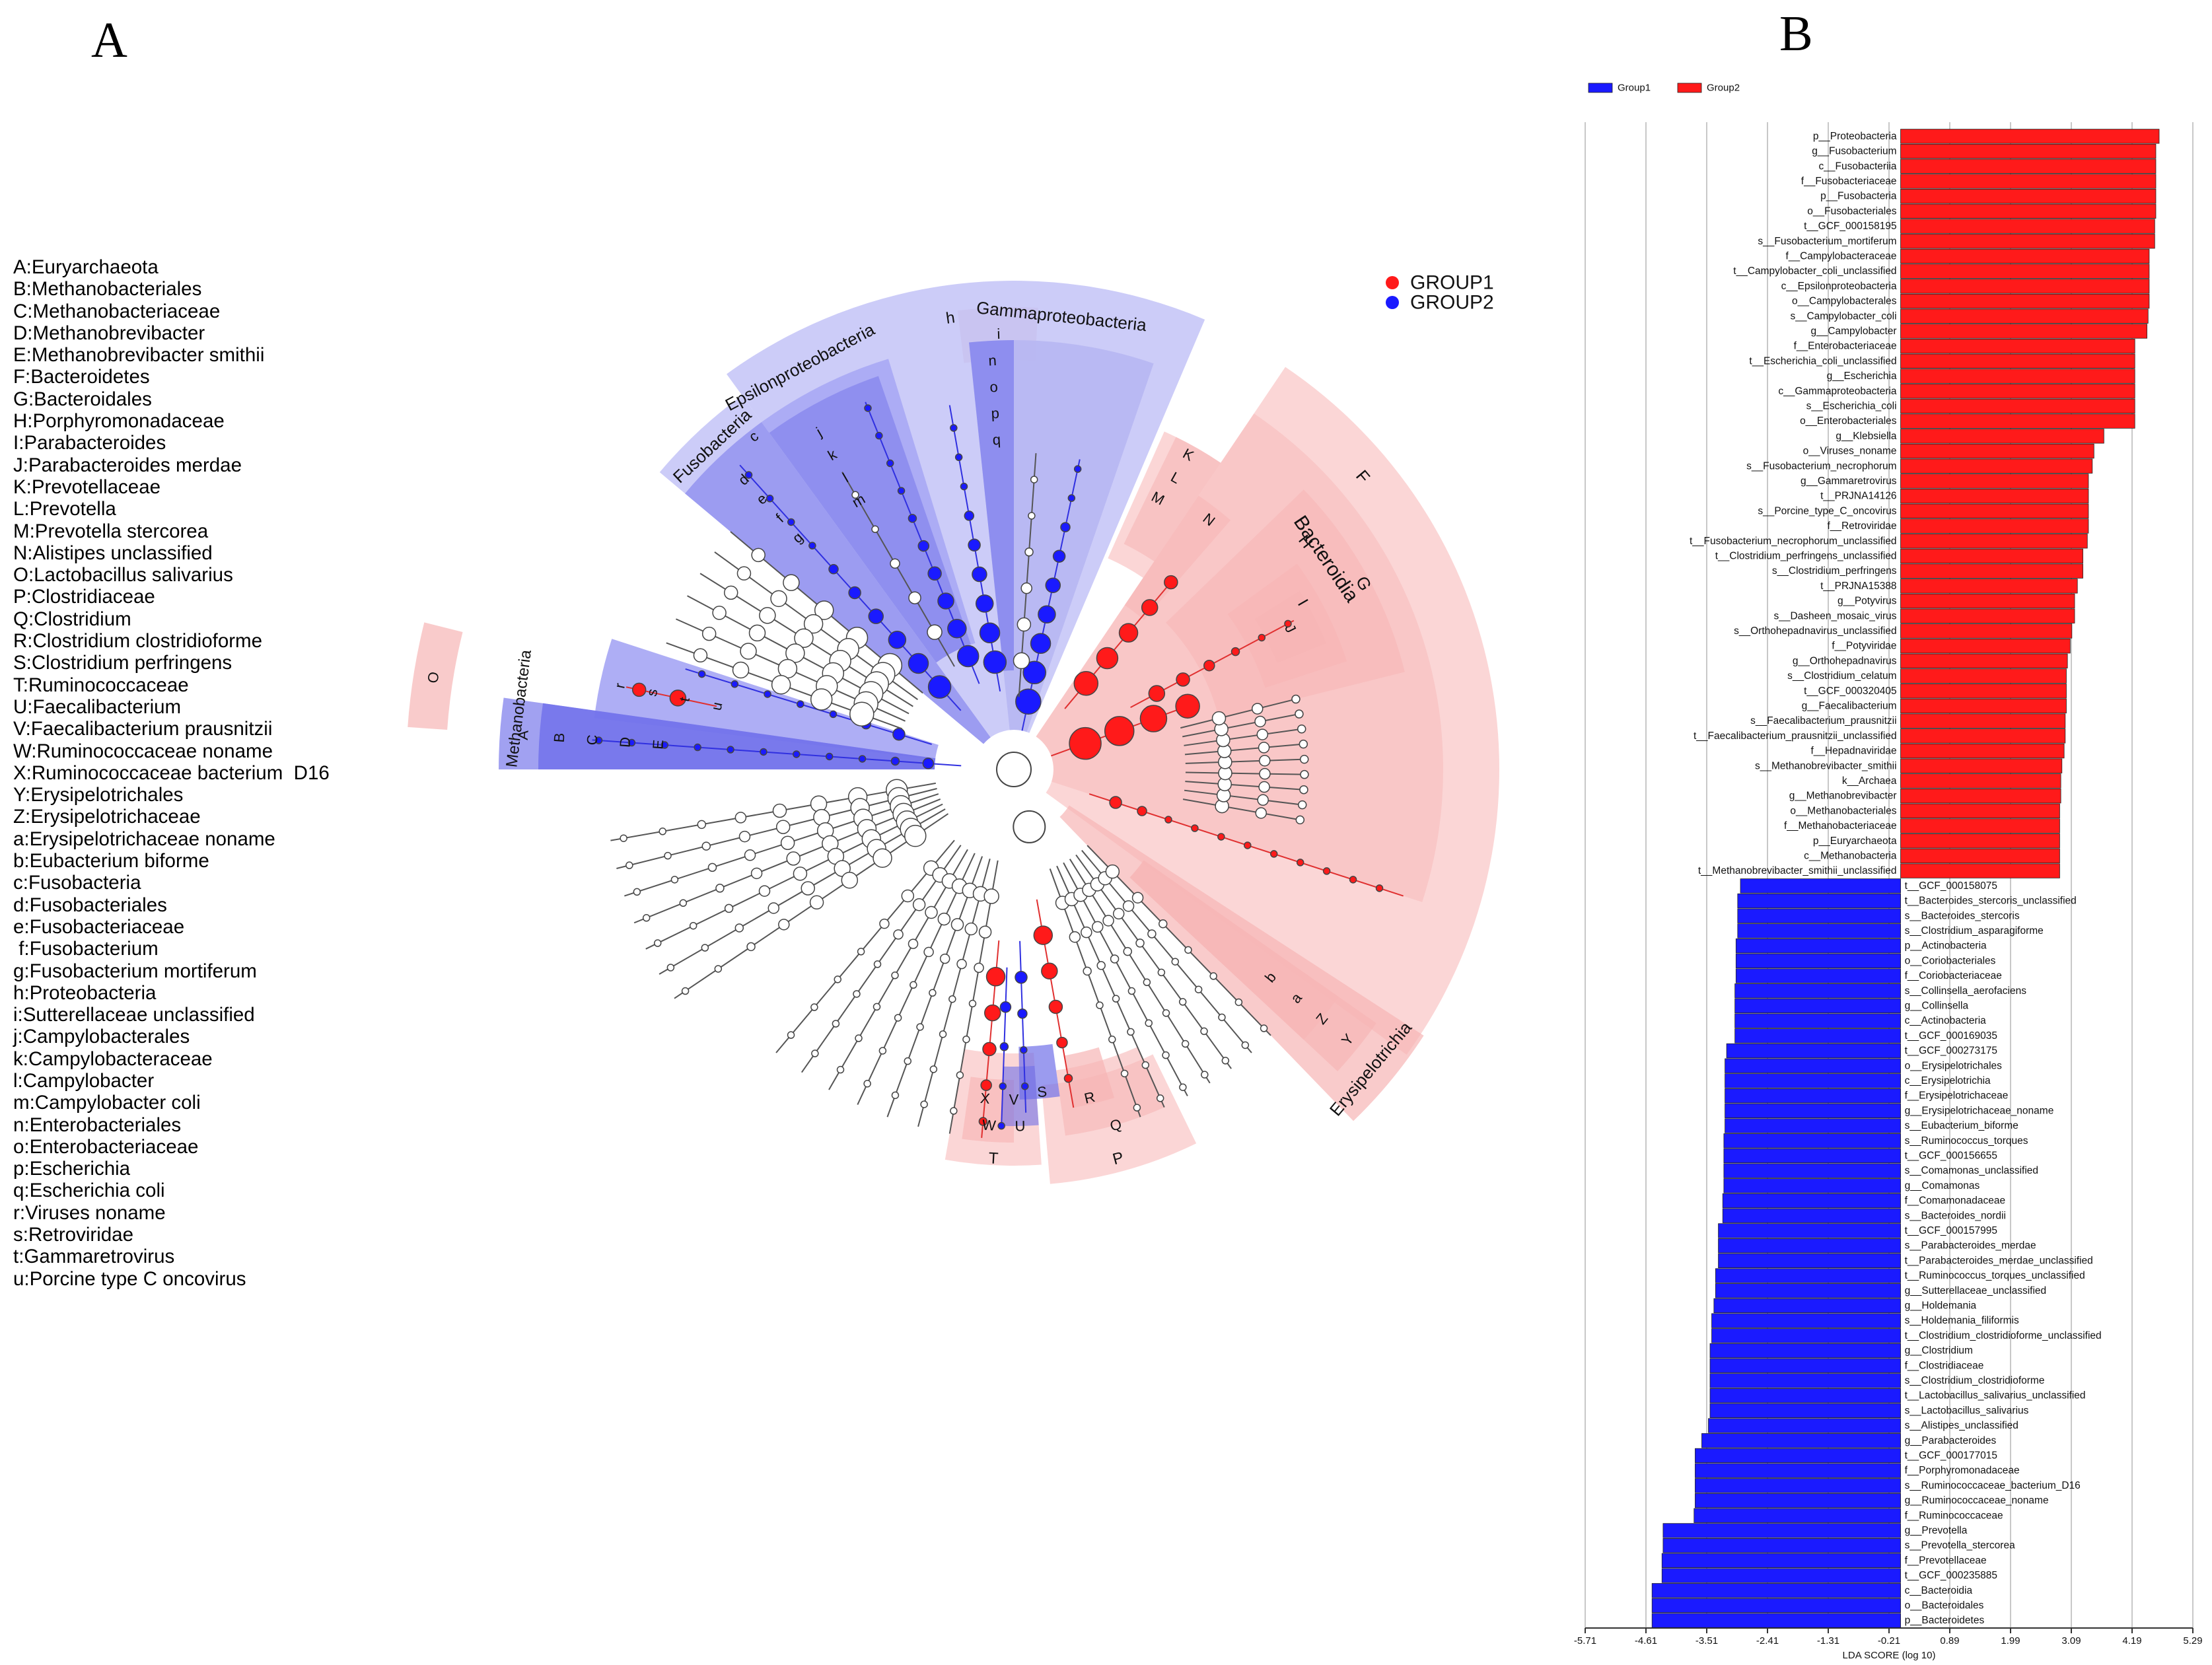 The width and height of the screenshot is (2212, 1665). Describe the element at coordinates (134, 1015) in the screenshot. I see `taxon-legend-item: i:Sutterellaceae unclassified` at that location.